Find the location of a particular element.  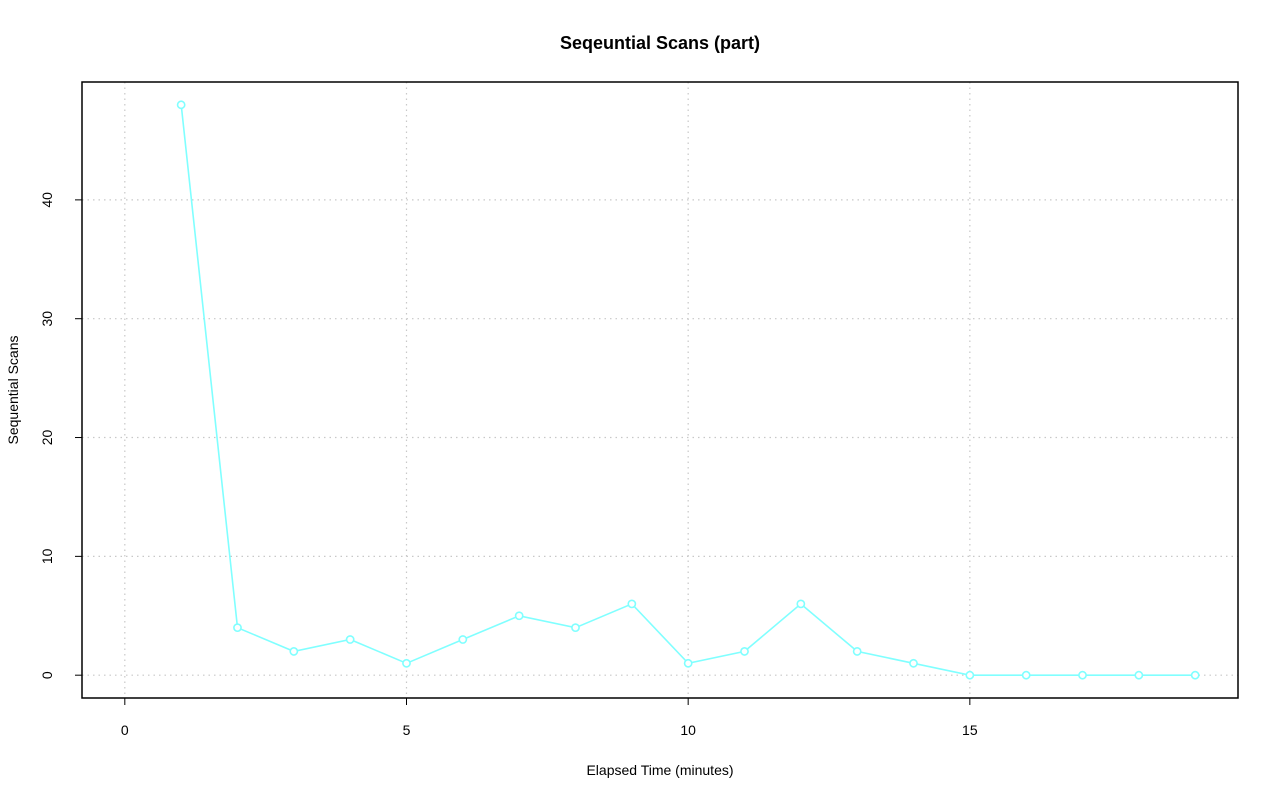

chart-title: Seqeuntial Scans (part) is located at coordinates (660, 43).